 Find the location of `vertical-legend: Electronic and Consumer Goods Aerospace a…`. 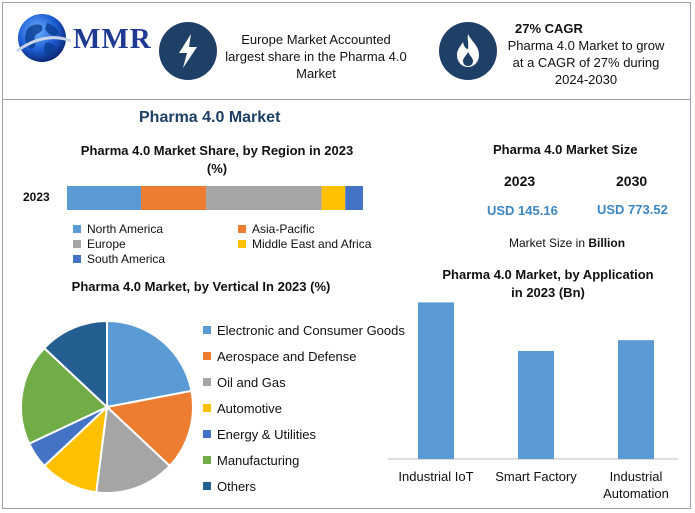

vertical-legend: Electronic and Consumer Goods Aerospace a… is located at coordinates (304, 408).